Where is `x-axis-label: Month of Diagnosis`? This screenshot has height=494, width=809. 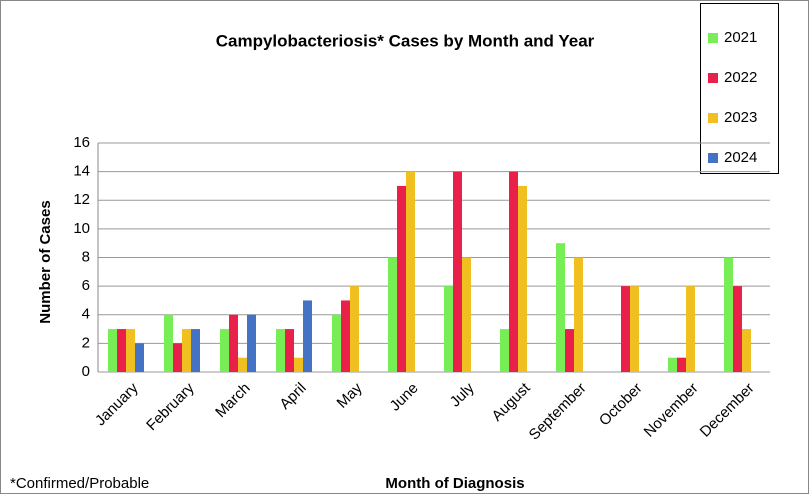 x-axis-label: Month of Diagnosis is located at coordinates (454, 483).